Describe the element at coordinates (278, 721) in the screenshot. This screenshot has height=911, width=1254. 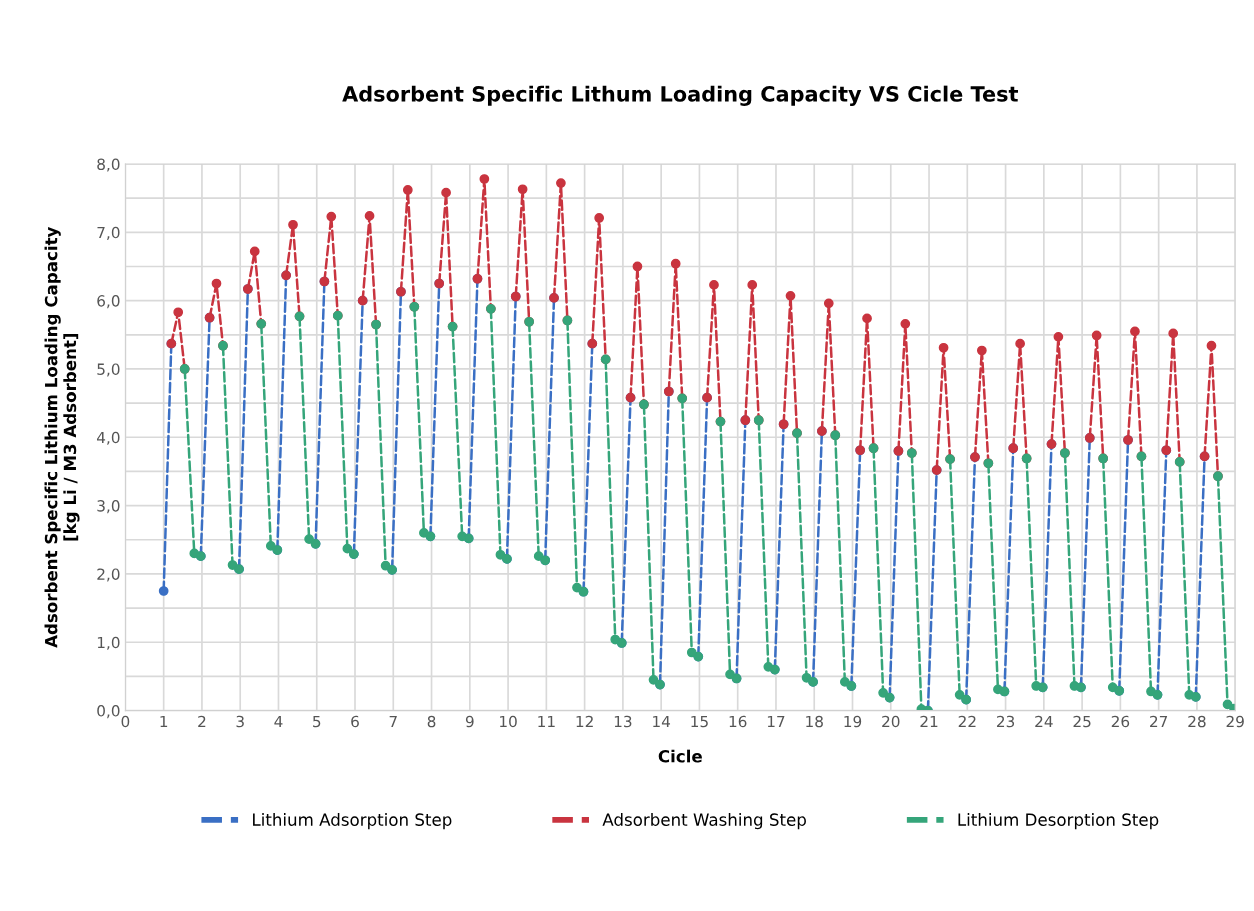
I see `x-tick-label: 4` at that location.